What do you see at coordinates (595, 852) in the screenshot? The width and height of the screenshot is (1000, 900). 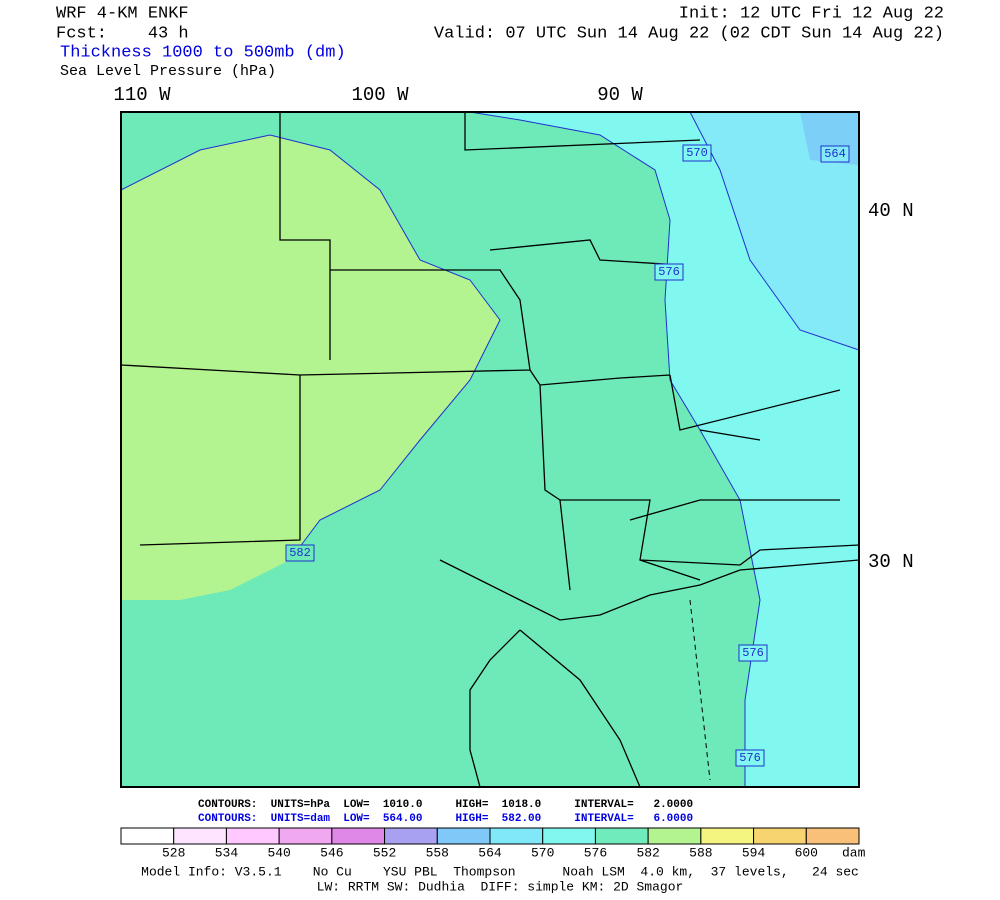 I see `colorbar-label: 576` at bounding box center [595, 852].